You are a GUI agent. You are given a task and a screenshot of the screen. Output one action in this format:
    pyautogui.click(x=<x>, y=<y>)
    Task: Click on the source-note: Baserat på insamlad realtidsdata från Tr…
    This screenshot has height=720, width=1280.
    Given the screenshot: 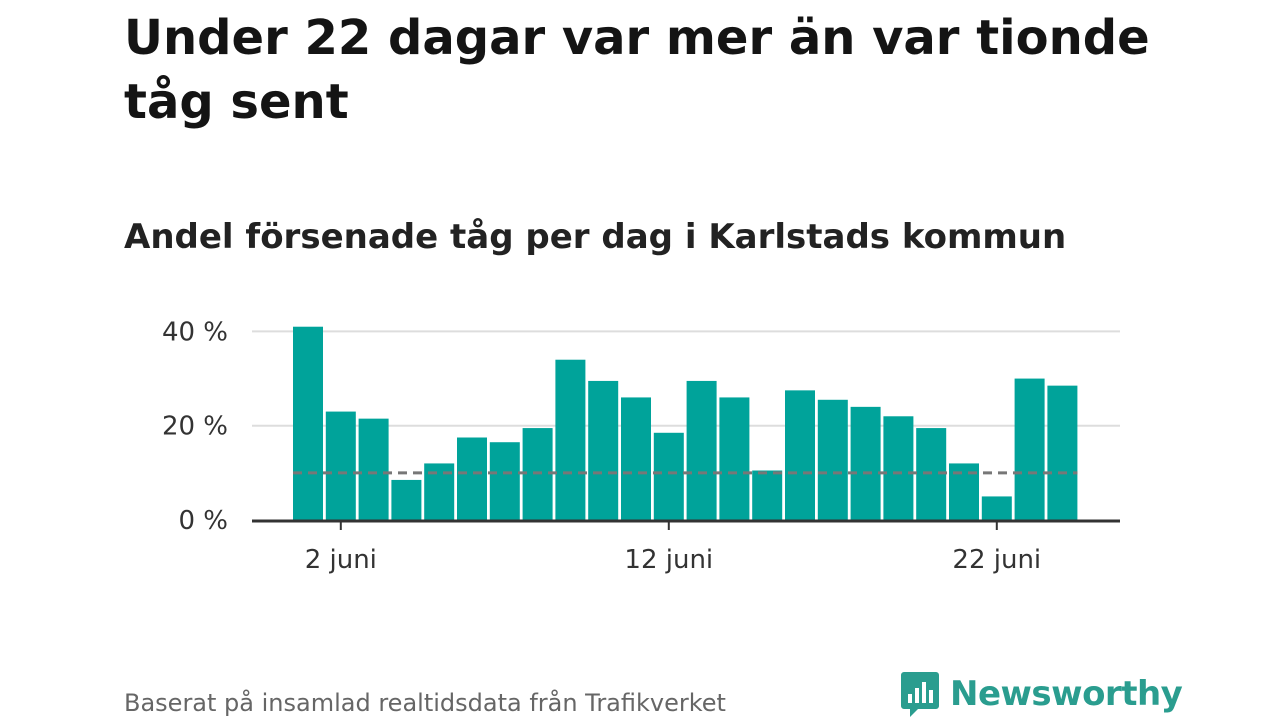 What is the action you would take?
    pyautogui.click(x=425, y=703)
    